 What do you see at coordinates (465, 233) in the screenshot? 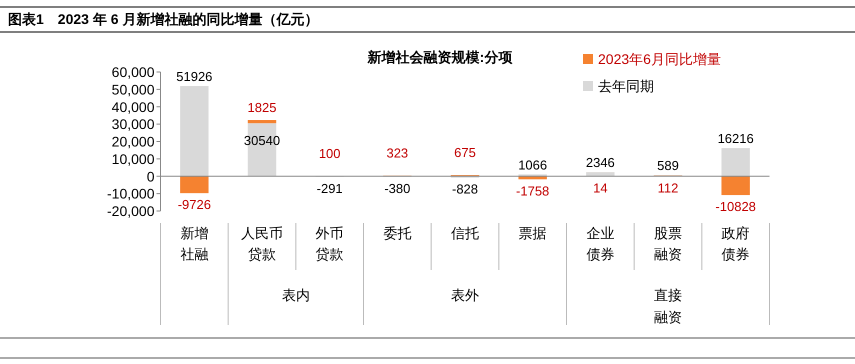
I see `x-tick-label: 信托` at bounding box center [465, 233].